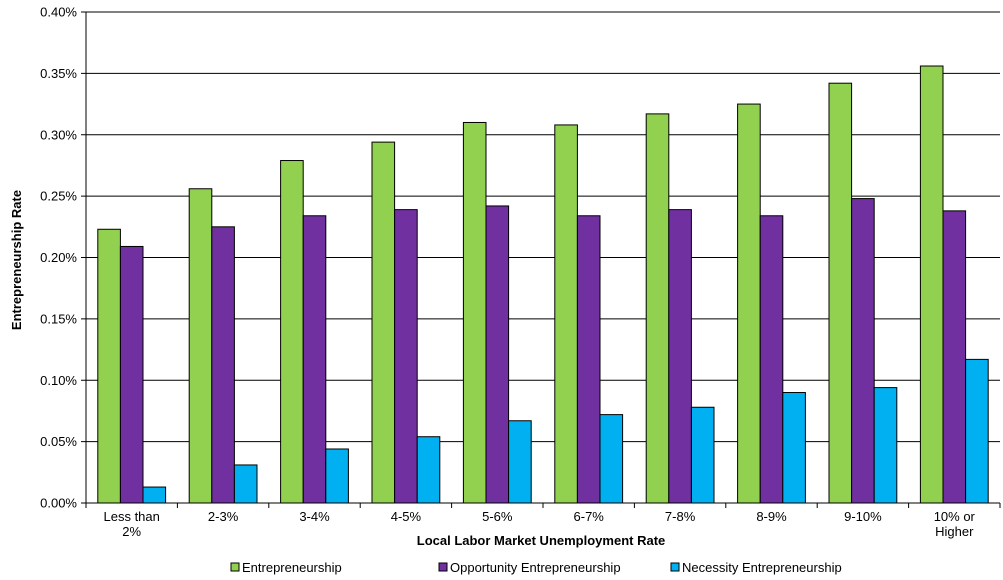 Image resolution: width=1003 pixels, height=580 pixels. What do you see at coordinates (58, 134) in the screenshot?
I see `y-tick-label: 0.30%` at bounding box center [58, 134].